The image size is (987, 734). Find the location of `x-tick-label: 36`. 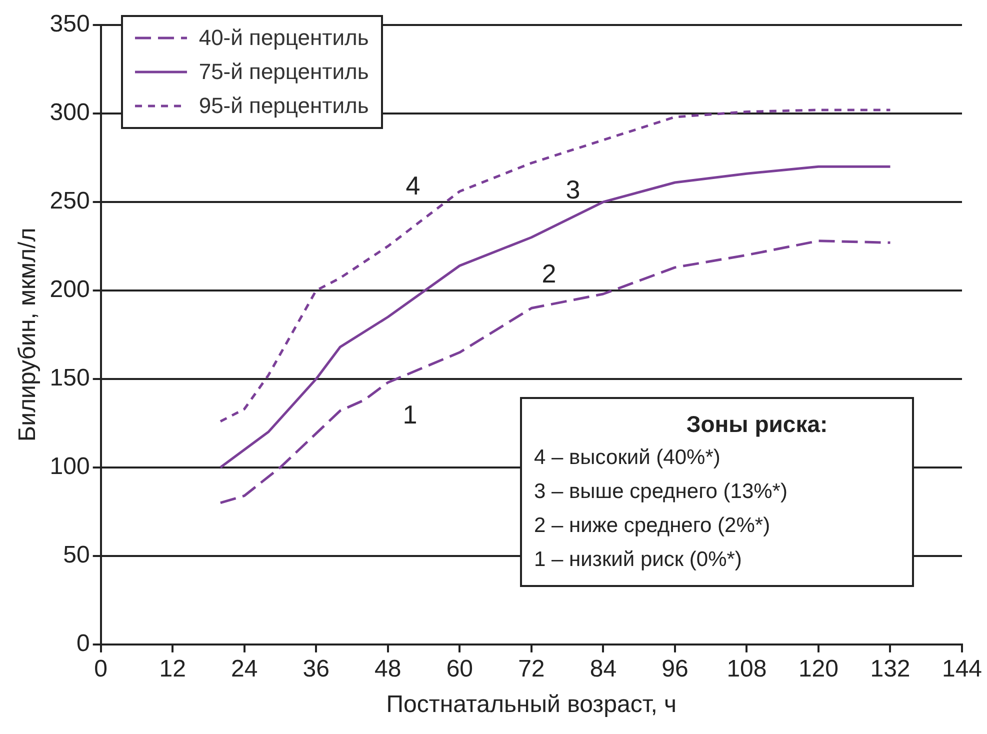

x-tick-label: 36 is located at coordinates (316, 668).